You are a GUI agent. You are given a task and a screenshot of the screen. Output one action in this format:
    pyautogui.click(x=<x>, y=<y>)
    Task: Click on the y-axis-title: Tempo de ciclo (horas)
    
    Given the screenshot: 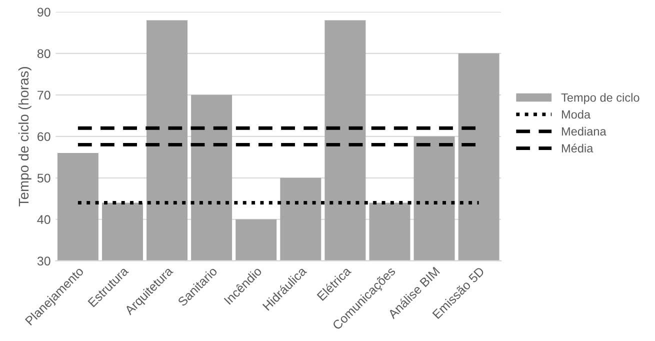 What is the action you would take?
    pyautogui.click(x=25, y=136)
    